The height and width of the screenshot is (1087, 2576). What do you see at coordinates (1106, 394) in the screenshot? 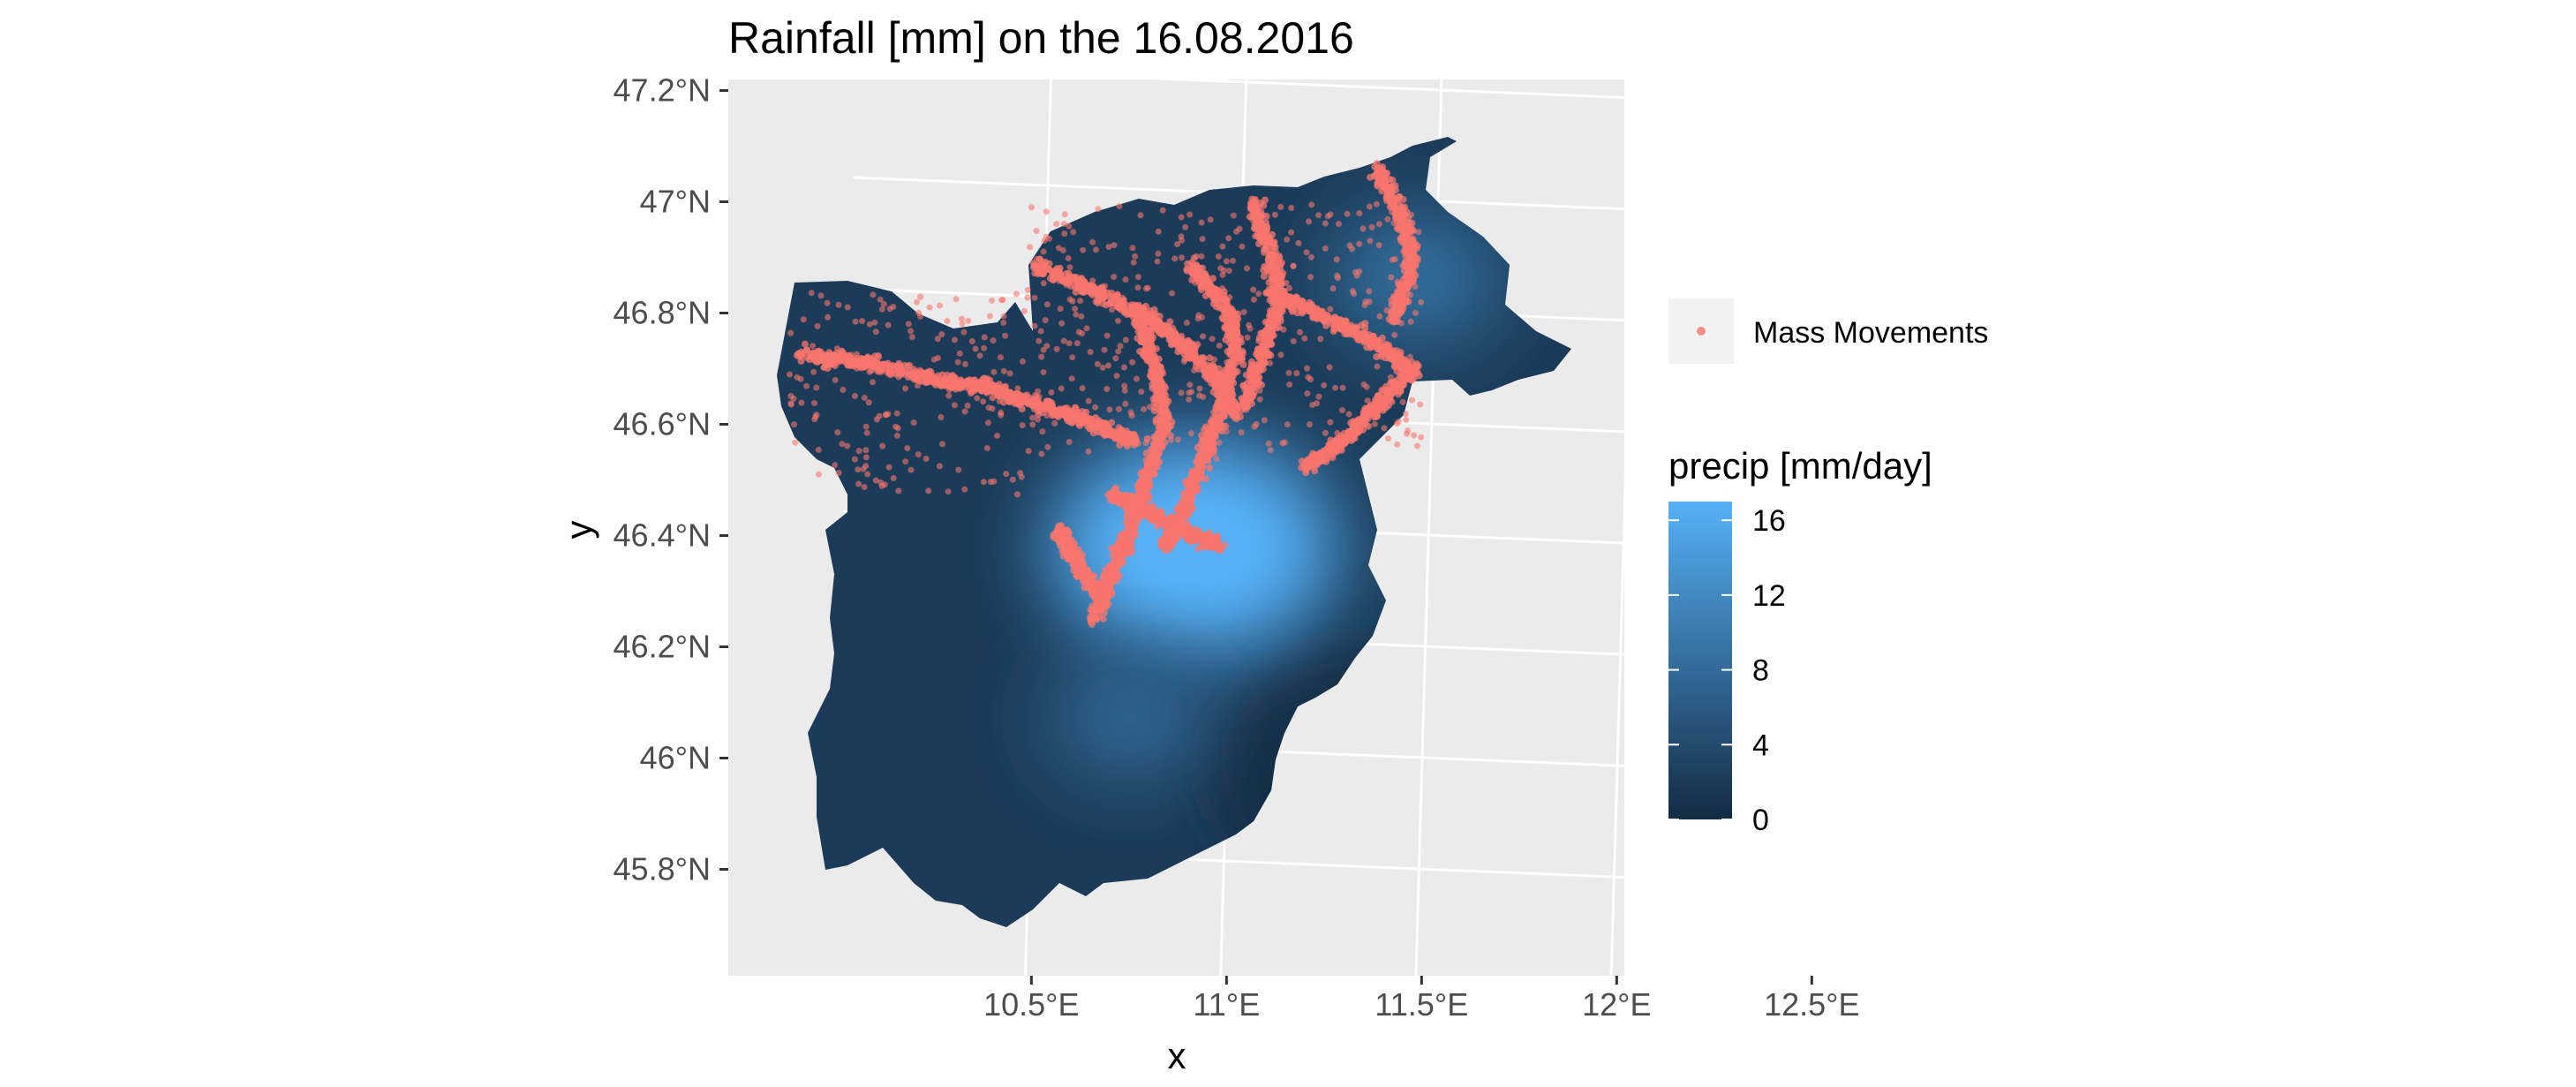
I see `mass-movement-points` at bounding box center [1106, 394].